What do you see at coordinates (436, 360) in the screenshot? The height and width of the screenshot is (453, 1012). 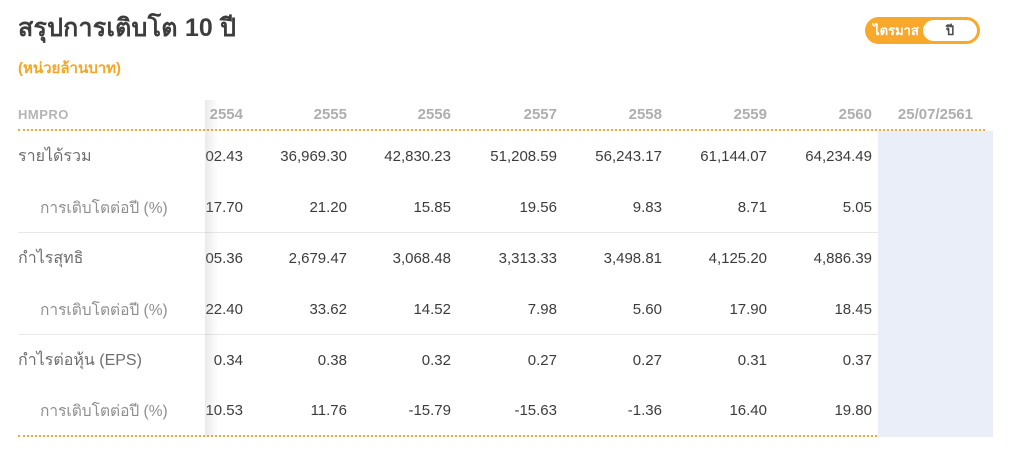 I see `table-cell: 0.32` at bounding box center [436, 360].